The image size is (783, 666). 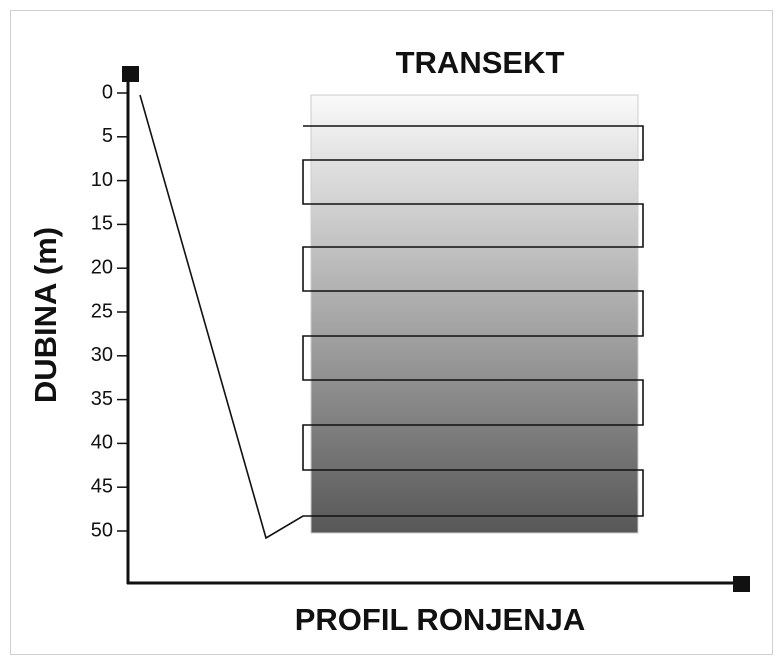 I want to click on tick-label: 10, so click(x=102, y=180).